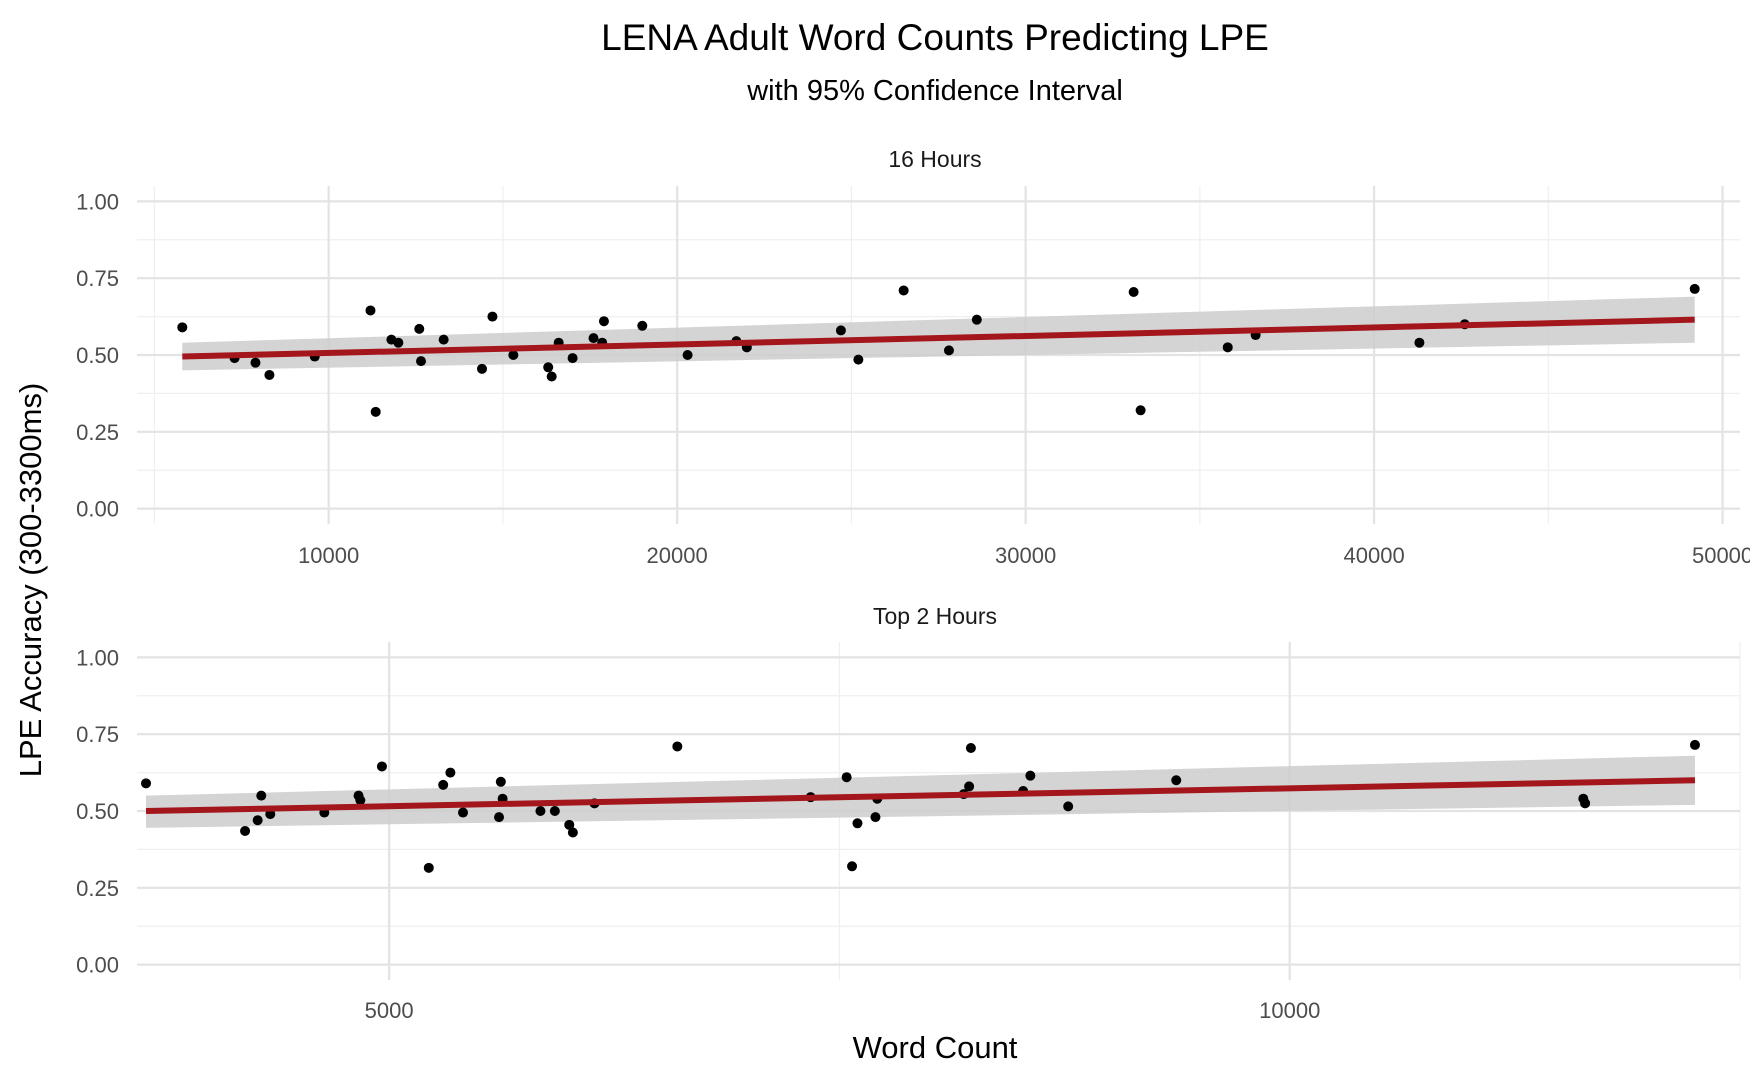 The width and height of the screenshot is (1750, 1081). Describe the element at coordinates (935, 1047) in the screenshot. I see `x-axis-title: Word Count` at that location.